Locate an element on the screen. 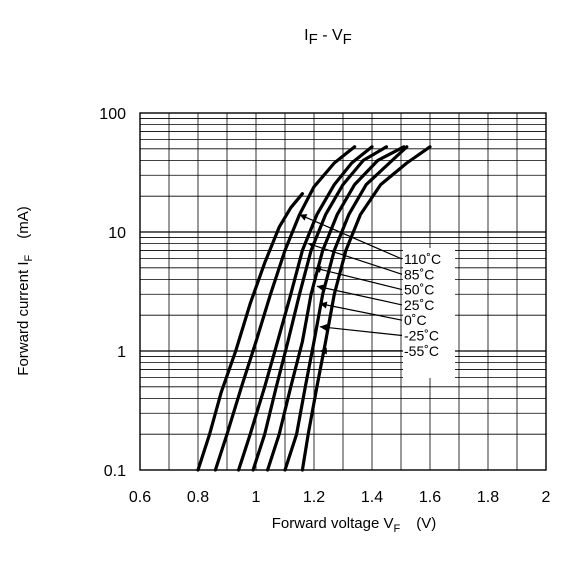 The height and width of the screenshot is (568, 562). x-tick-label: 1.2 is located at coordinates (314, 497).